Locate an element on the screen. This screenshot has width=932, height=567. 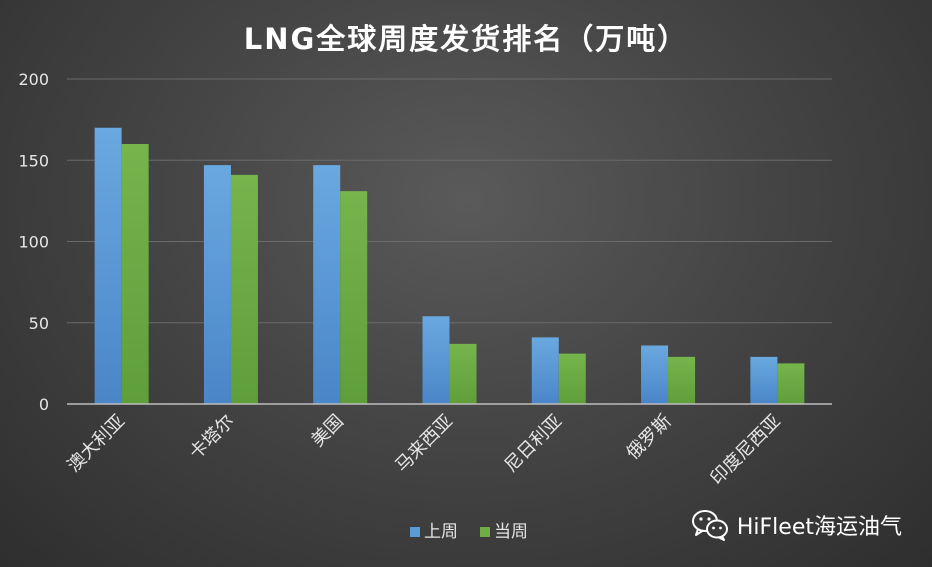
chart-title: LNG全球周度发货排名（万吨） is located at coordinates (466, 39).